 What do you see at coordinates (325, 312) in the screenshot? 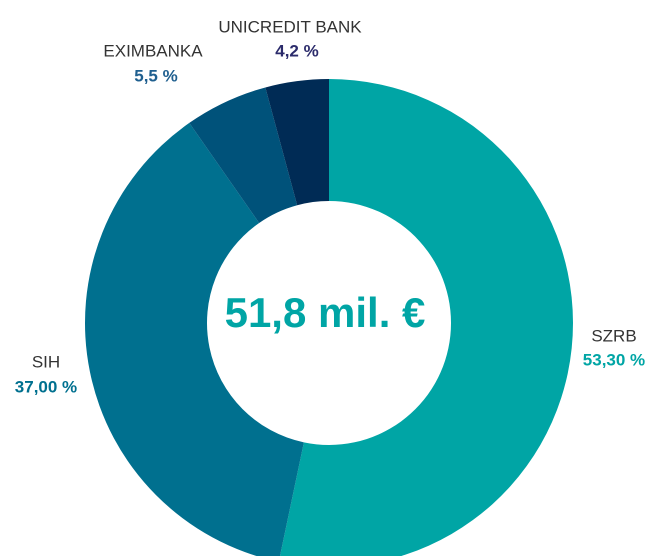
I see `center-label: 51,8 mil. €` at bounding box center [325, 312].